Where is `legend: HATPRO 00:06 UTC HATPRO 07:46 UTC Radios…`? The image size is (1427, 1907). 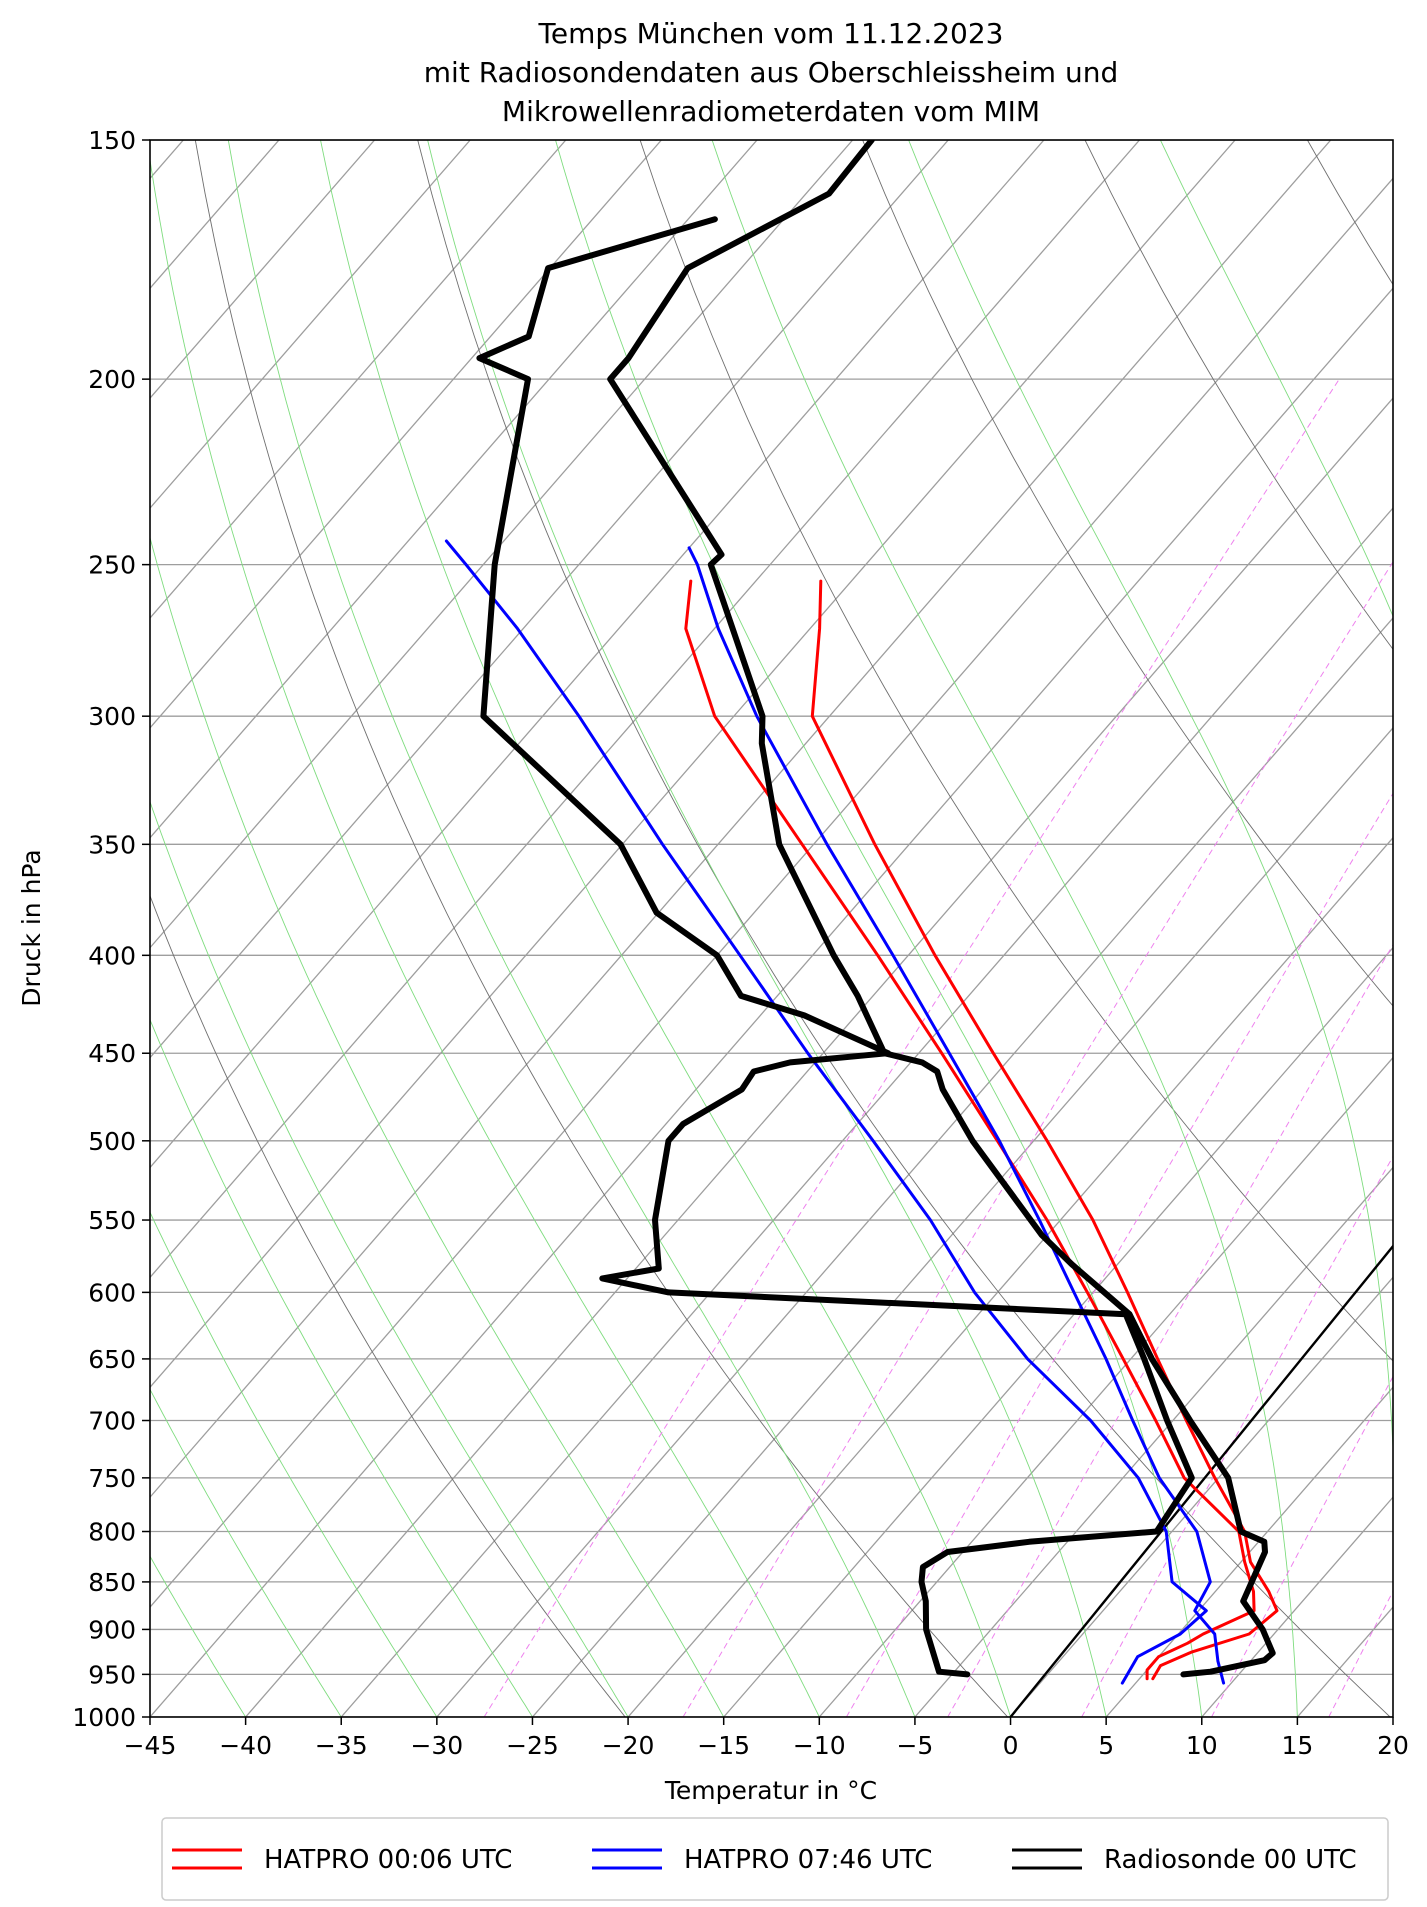 legend: HATPRO 00:06 UTC HATPRO 07:46 UTC Radios… is located at coordinates (775, 1859).